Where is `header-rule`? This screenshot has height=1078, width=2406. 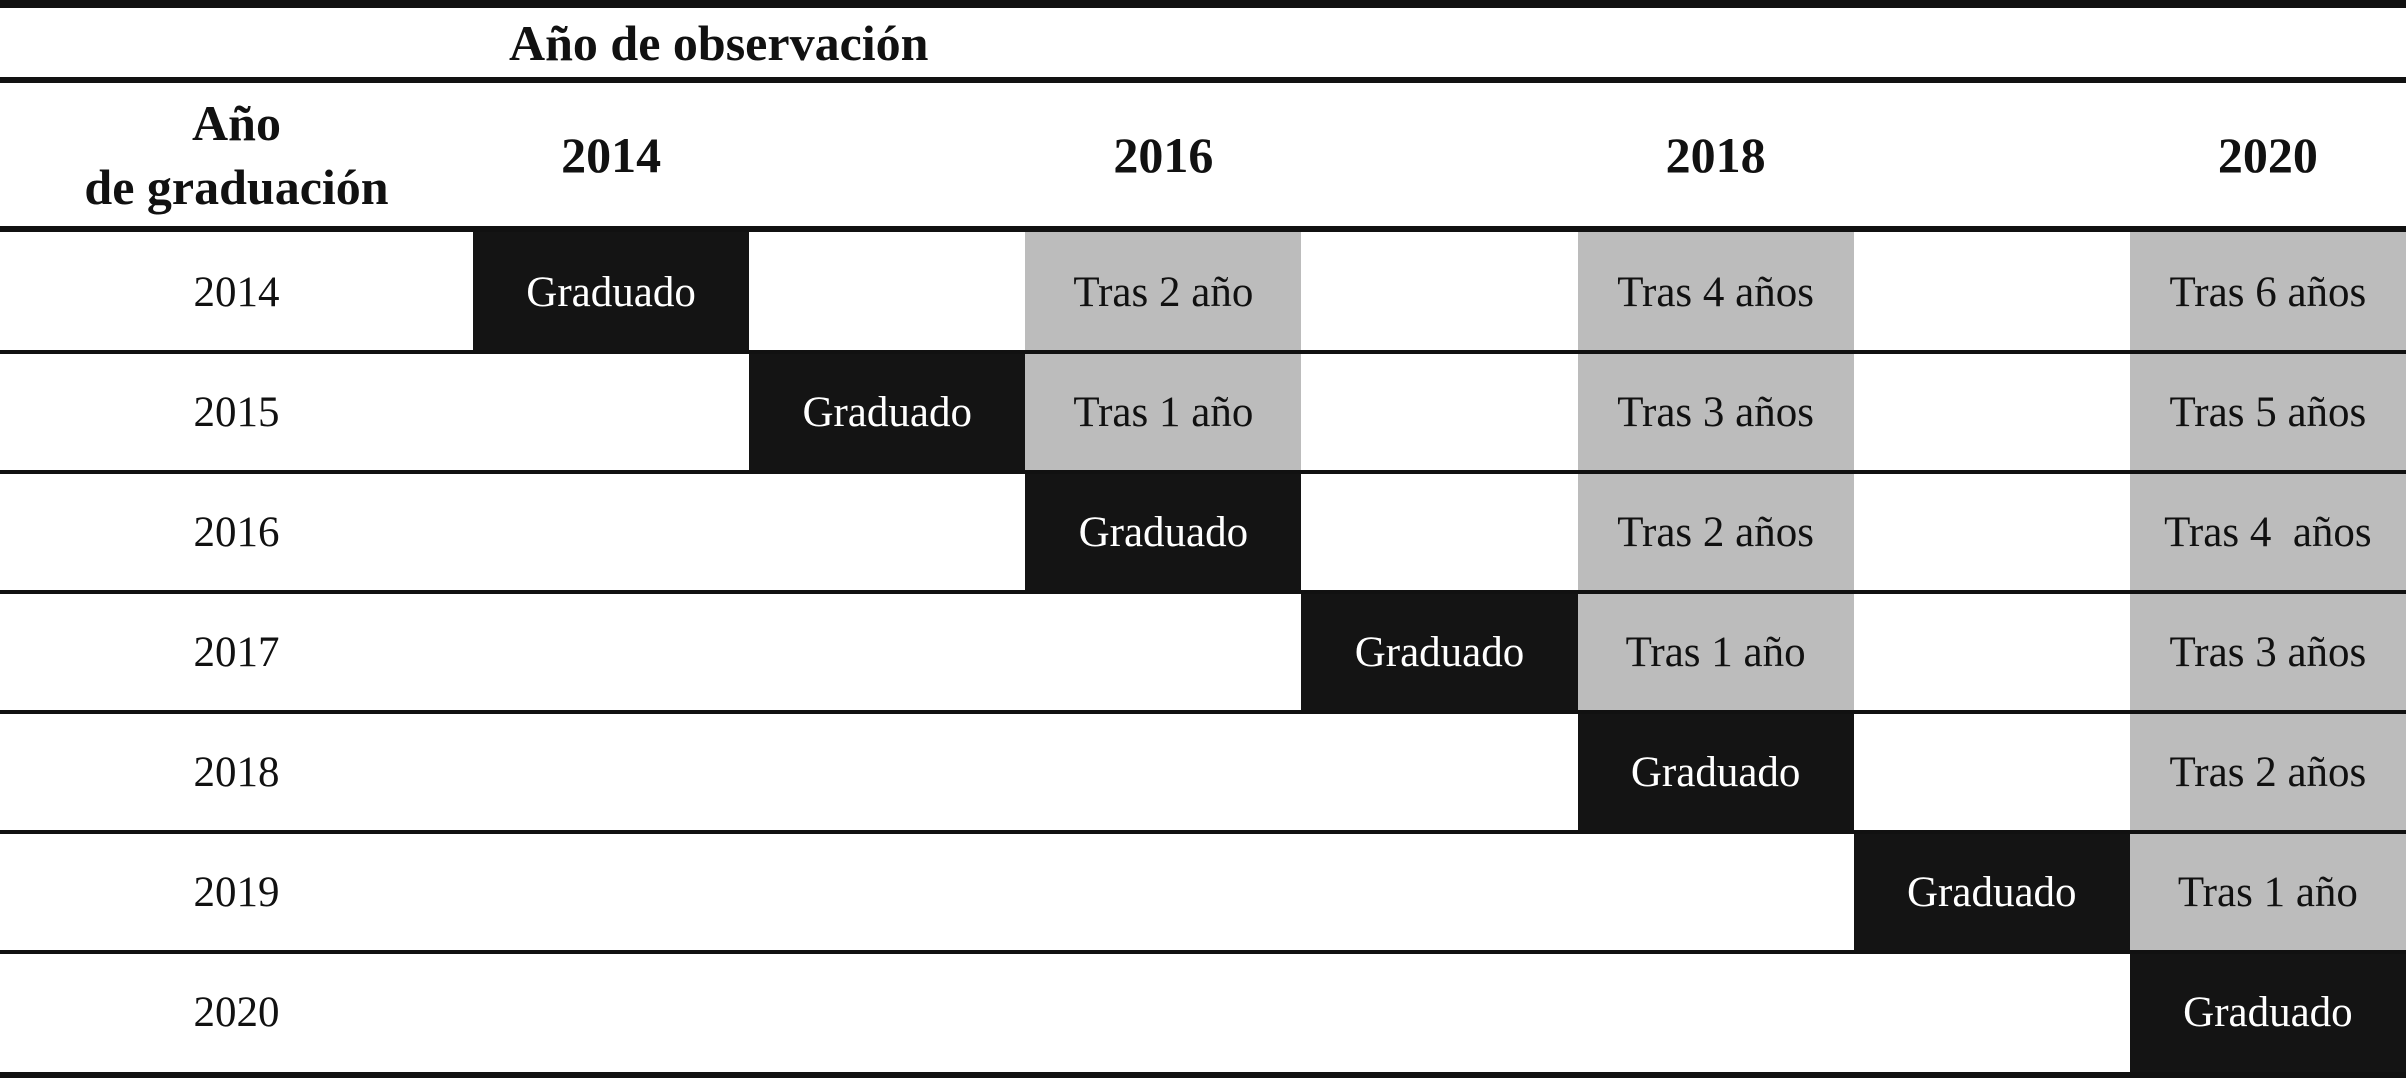 header-rule is located at coordinates (1203, 80).